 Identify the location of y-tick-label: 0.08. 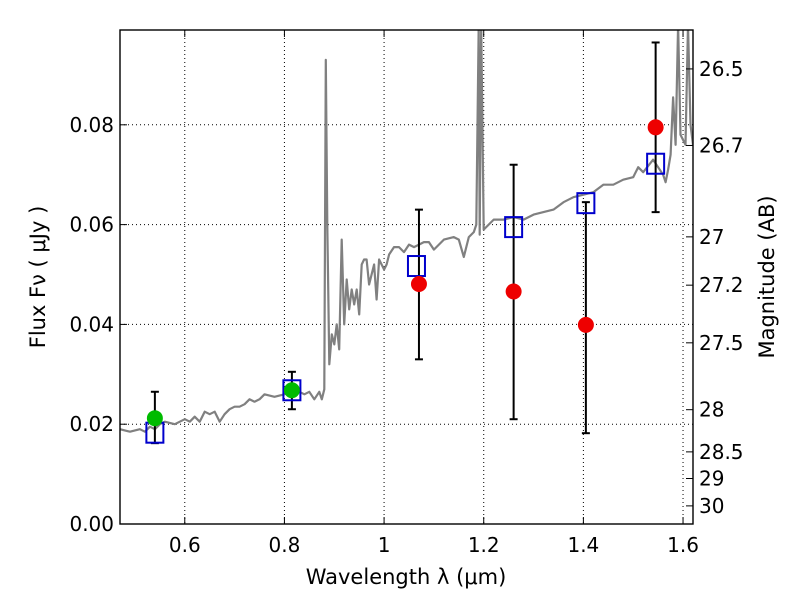
(91, 125).